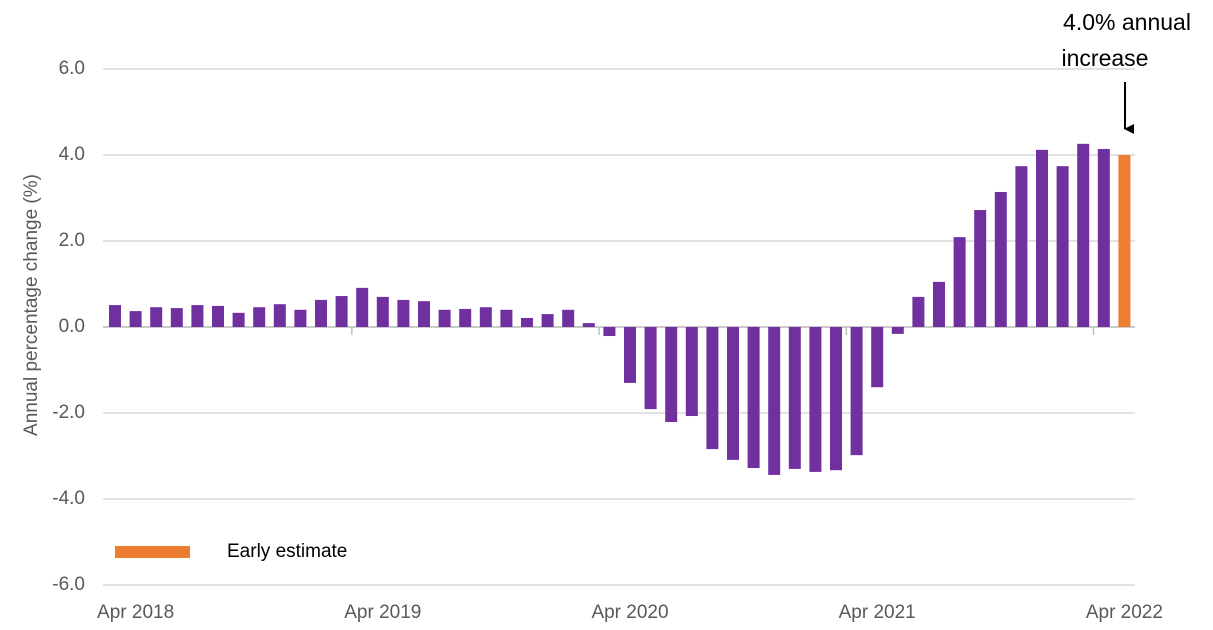  What do you see at coordinates (629, 612) in the screenshot?
I see `x-tick-label: Apr 2020` at bounding box center [629, 612].